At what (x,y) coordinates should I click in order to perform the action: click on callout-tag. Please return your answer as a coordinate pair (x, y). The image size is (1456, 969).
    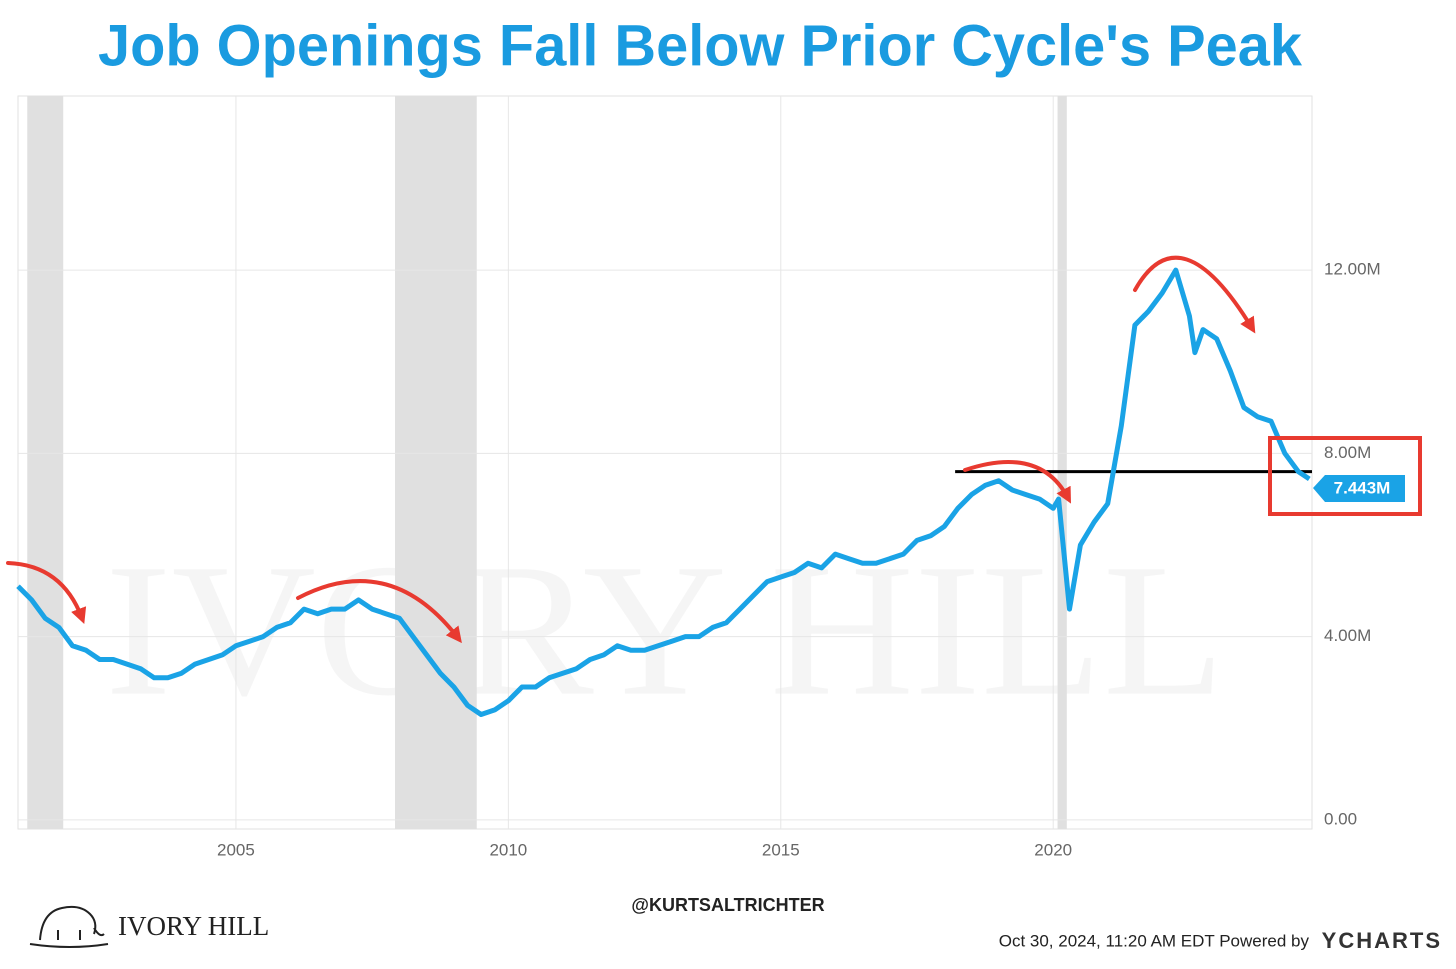
    Looking at the image, I should click on (1359, 488).